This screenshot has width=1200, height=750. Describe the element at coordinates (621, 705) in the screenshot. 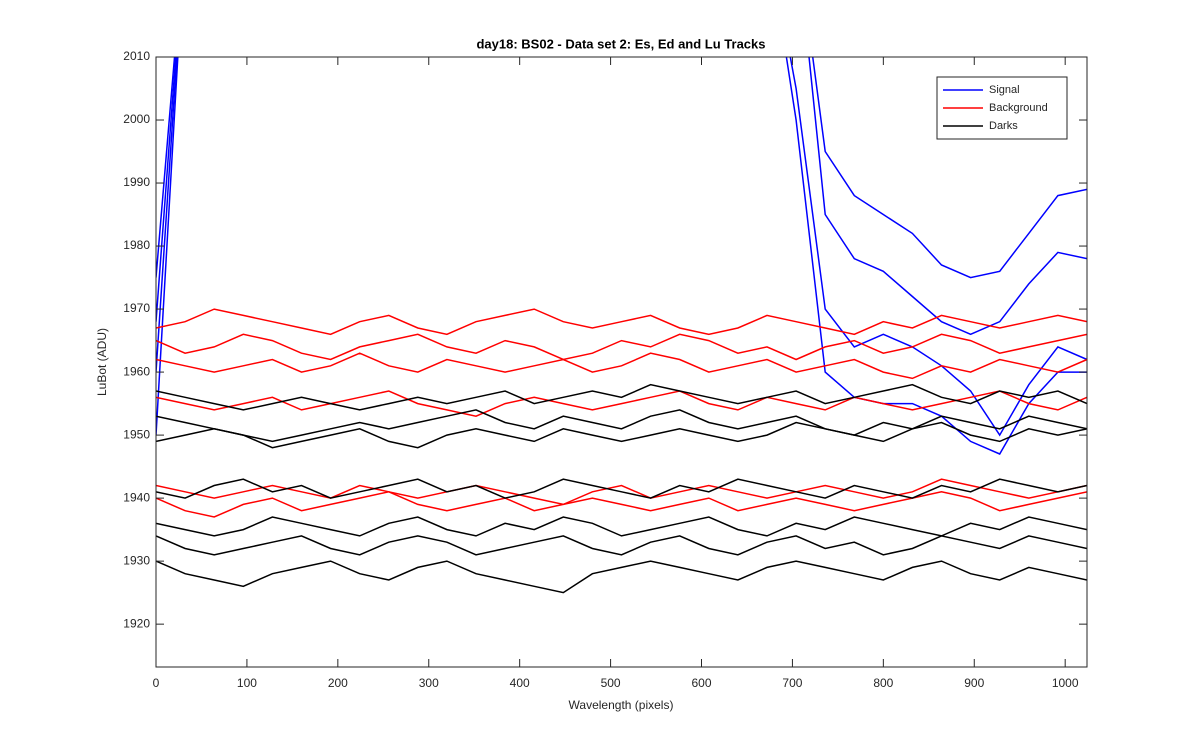

I see `x-axis-label: Wavelength (pixels)` at that location.